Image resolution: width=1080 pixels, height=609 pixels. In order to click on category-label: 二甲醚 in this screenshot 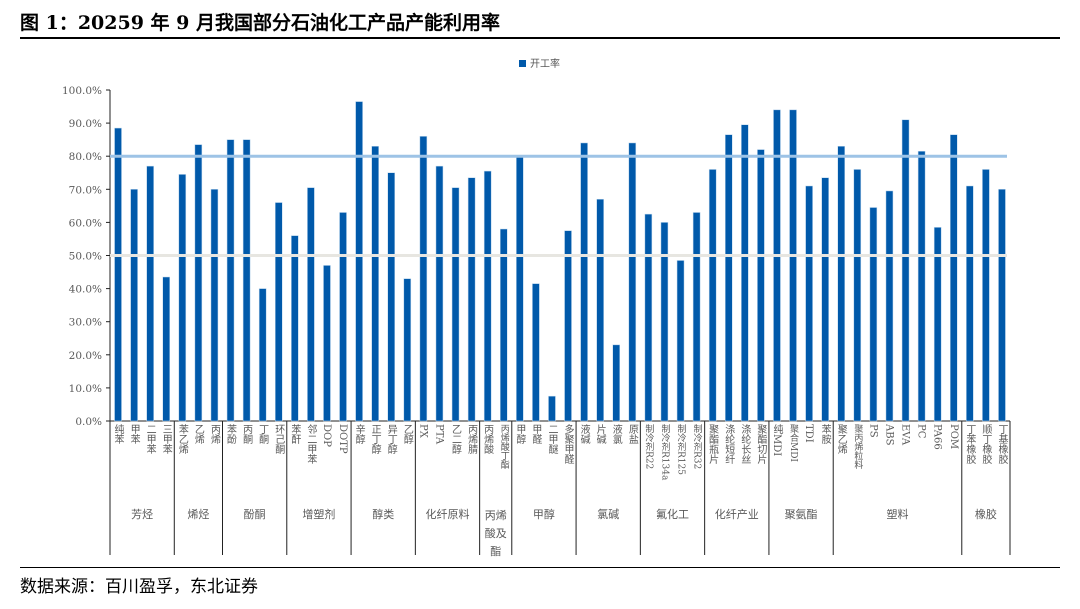, I will do `click(551, 439)`.